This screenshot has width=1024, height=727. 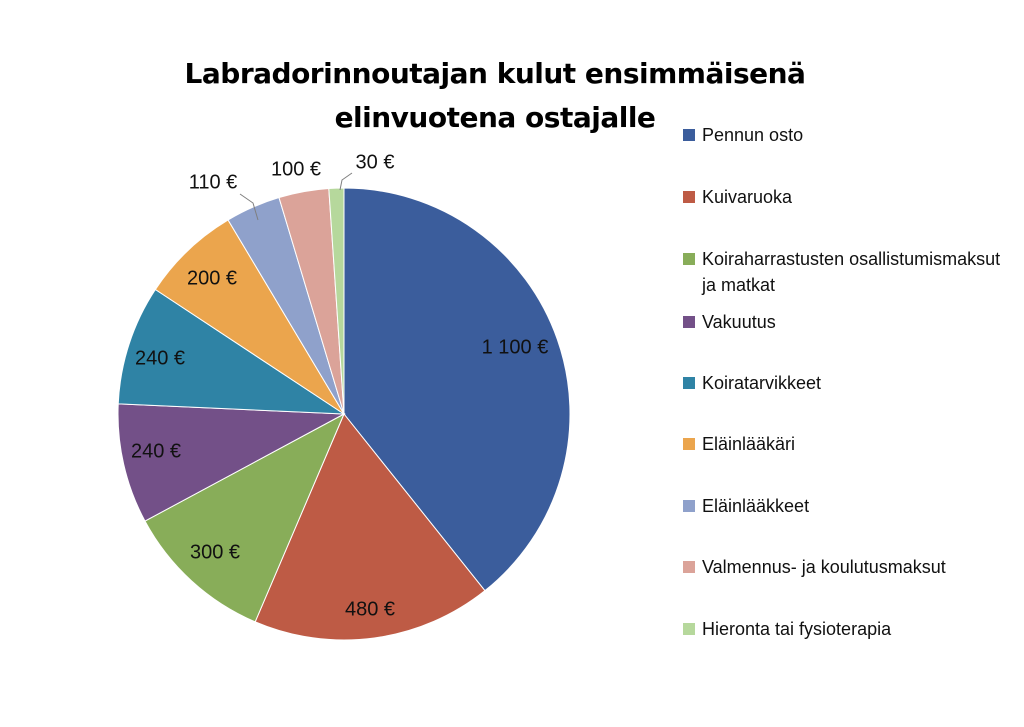 What do you see at coordinates (762, 383) in the screenshot?
I see `legend-label: Koiratarvikkeet` at bounding box center [762, 383].